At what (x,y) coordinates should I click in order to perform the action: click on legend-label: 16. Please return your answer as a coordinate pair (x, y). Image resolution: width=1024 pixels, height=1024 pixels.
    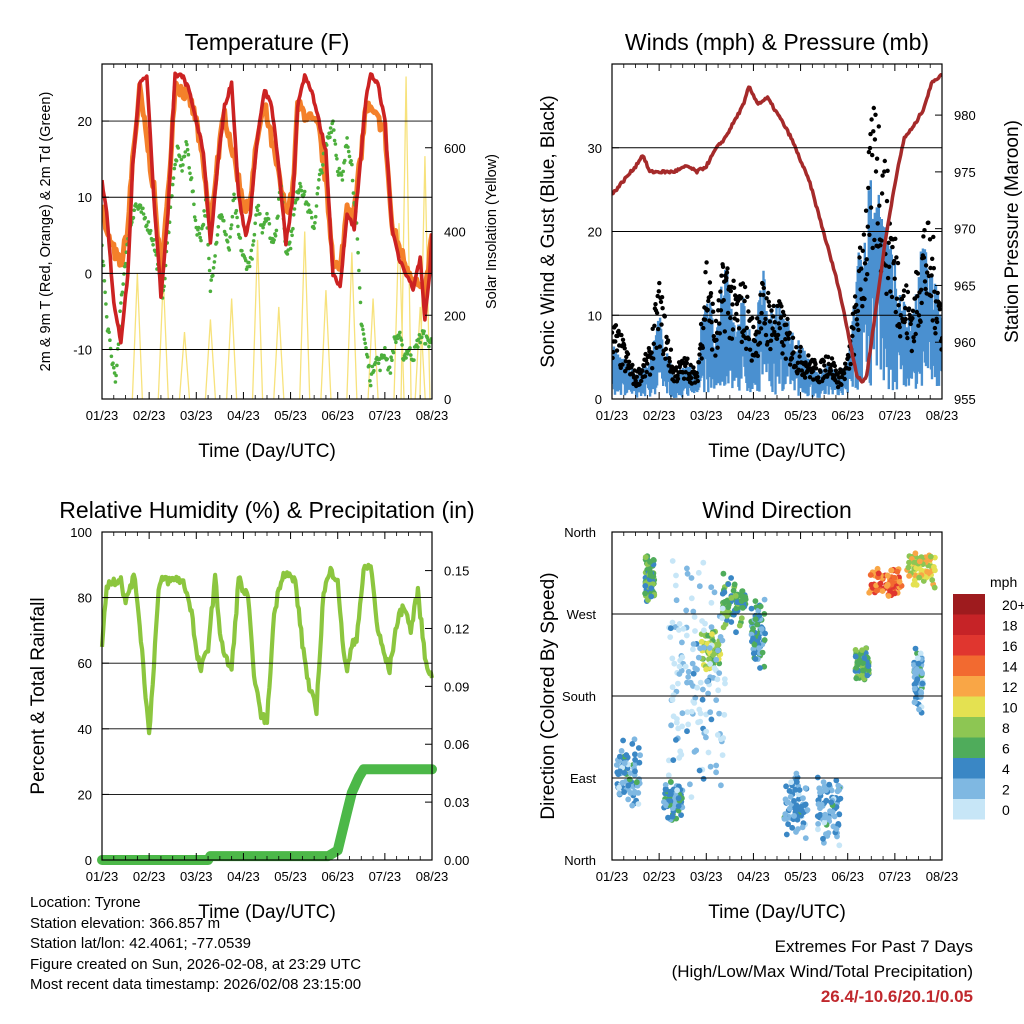
    Looking at the image, I should click on (1010, 646).